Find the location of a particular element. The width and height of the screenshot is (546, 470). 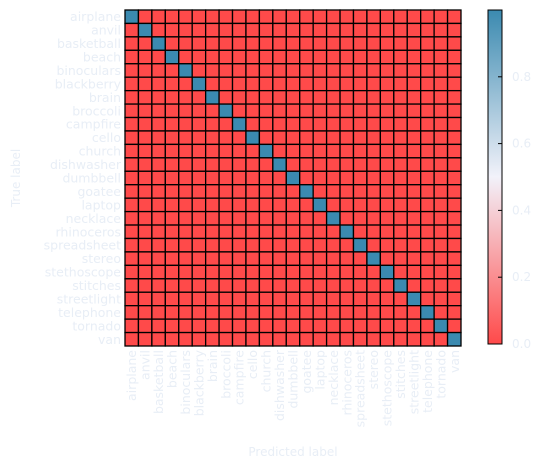

x-tick-label: beach is located at coordinates (172, 369).